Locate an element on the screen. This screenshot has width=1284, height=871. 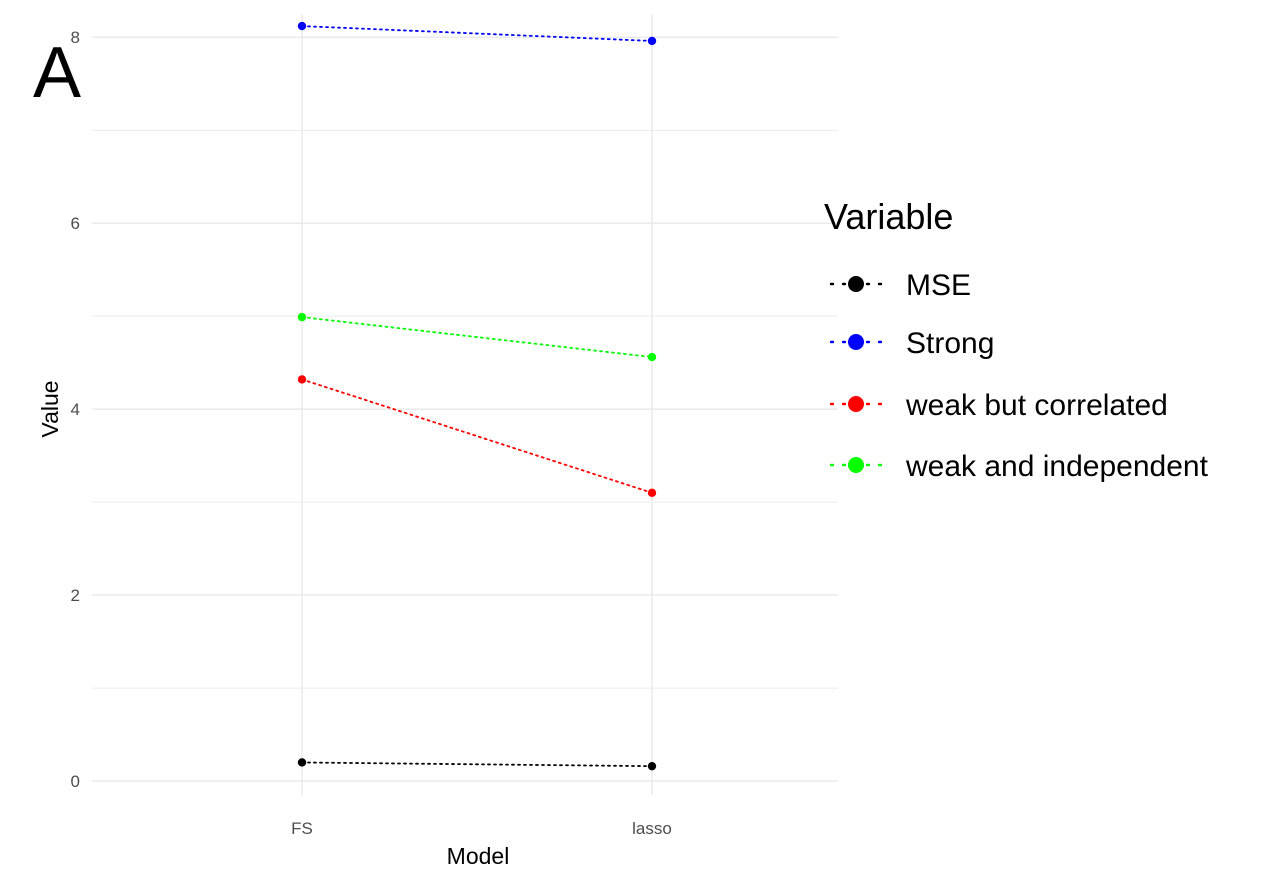
legend-item: weak but correlated is located at coordinates (998, 405).